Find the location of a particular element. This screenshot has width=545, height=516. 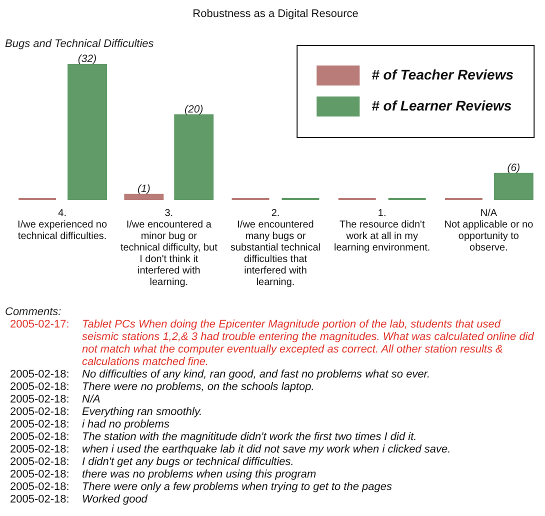

x-tick-label: 2. I/we encountered many bugs or substantial technical difficulties that interfered with learning. is located at coordinates (275, 248).